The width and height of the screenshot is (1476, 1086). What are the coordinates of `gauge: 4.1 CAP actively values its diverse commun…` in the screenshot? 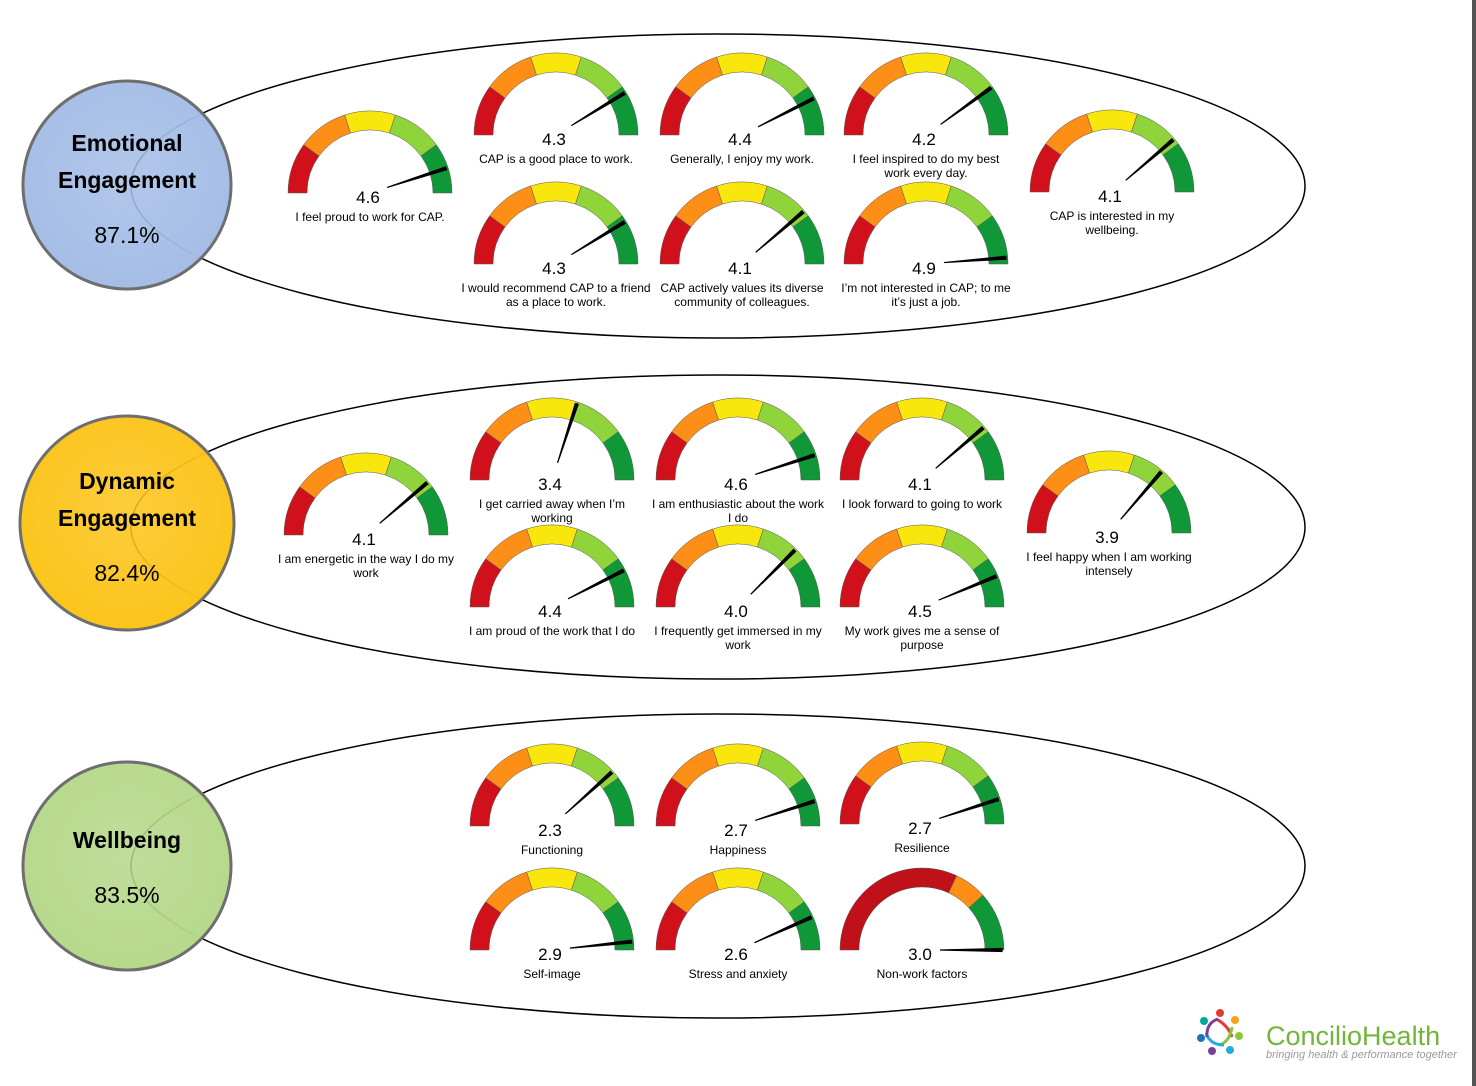 It's located at (742, 245).